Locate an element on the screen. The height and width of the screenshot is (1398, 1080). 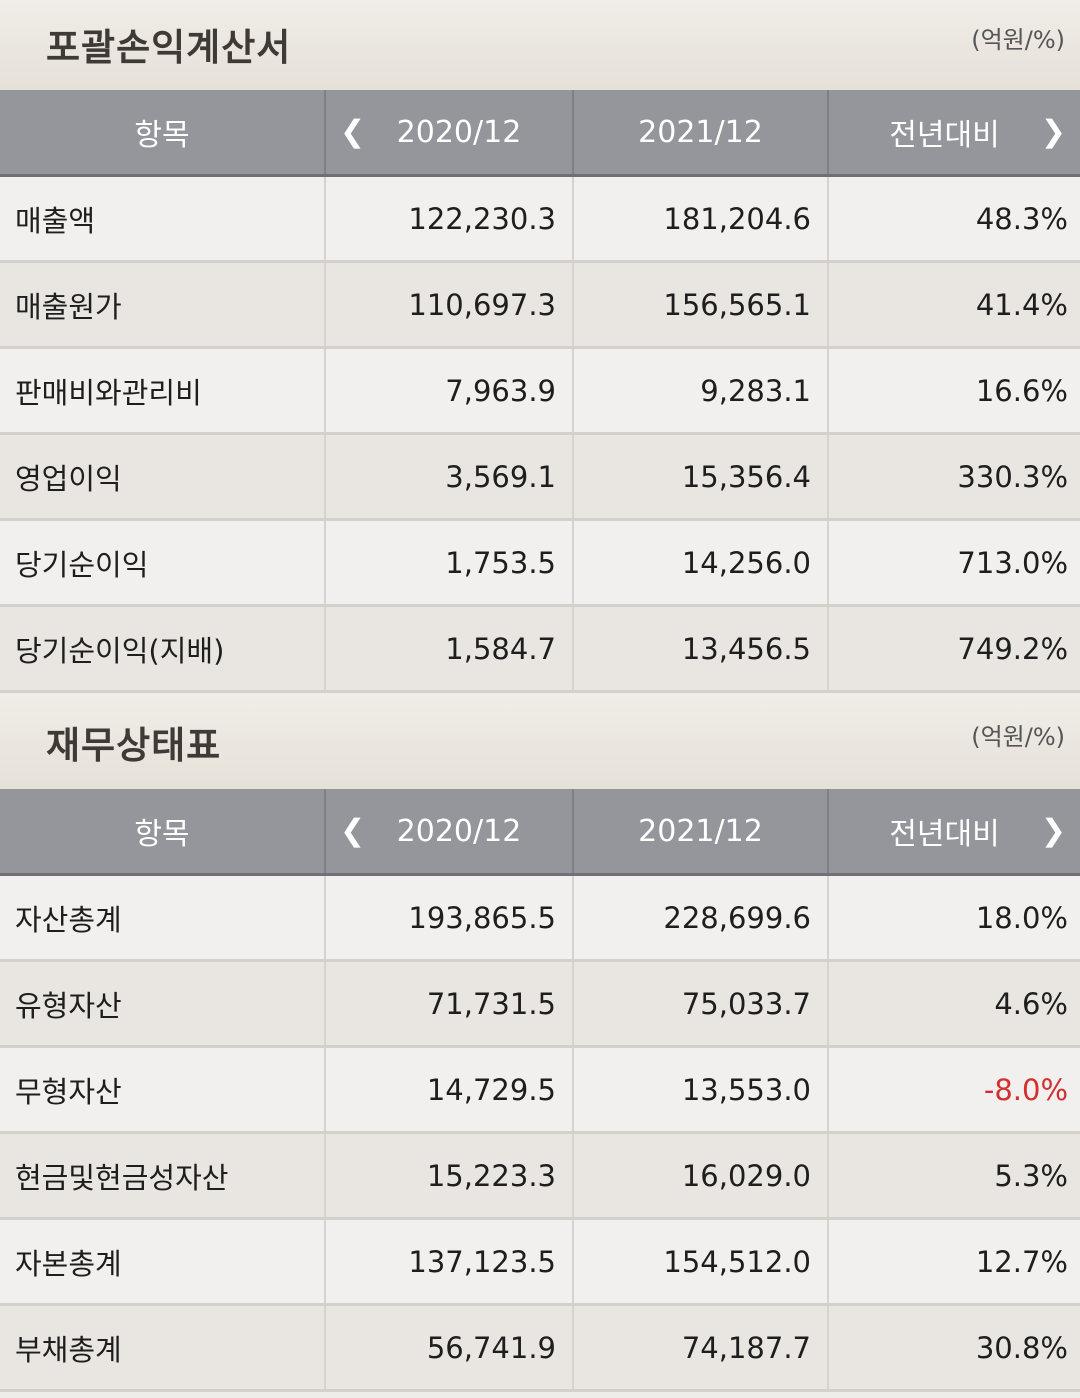
table-row: 판매비와관리비 7,963.9 9,283.1 16.6% is located at coordinates (540, 391).